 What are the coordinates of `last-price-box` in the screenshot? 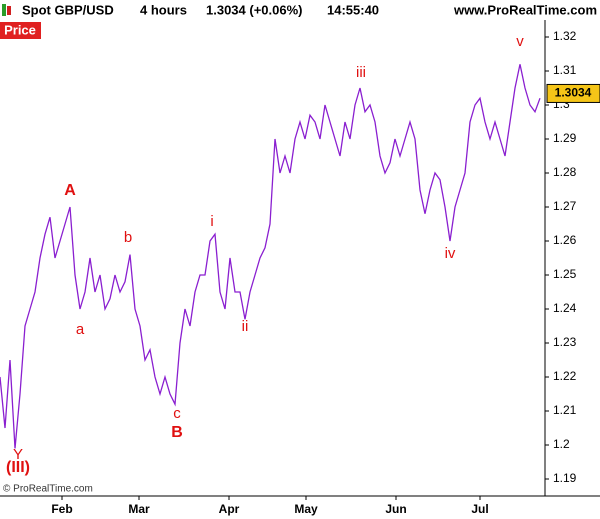 It's located at (573, 93).